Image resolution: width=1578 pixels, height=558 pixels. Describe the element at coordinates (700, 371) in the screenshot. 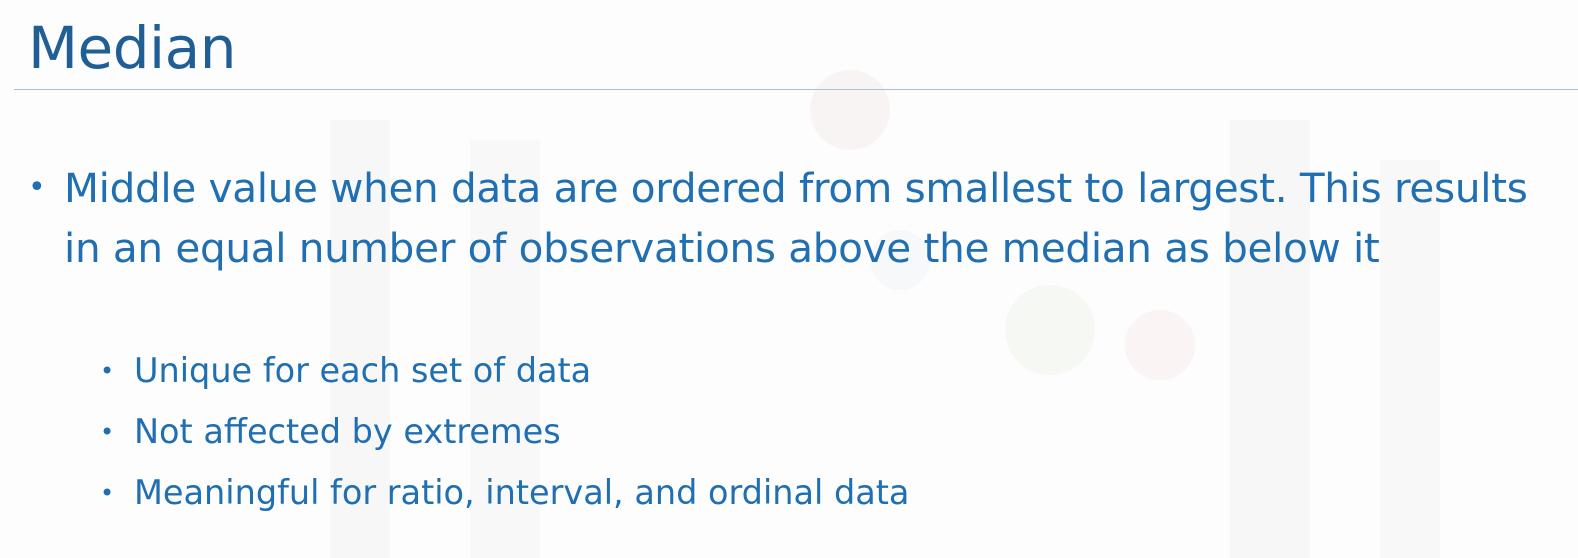

I see `sub-bullet-item: • Unique for each set of data` at that location.